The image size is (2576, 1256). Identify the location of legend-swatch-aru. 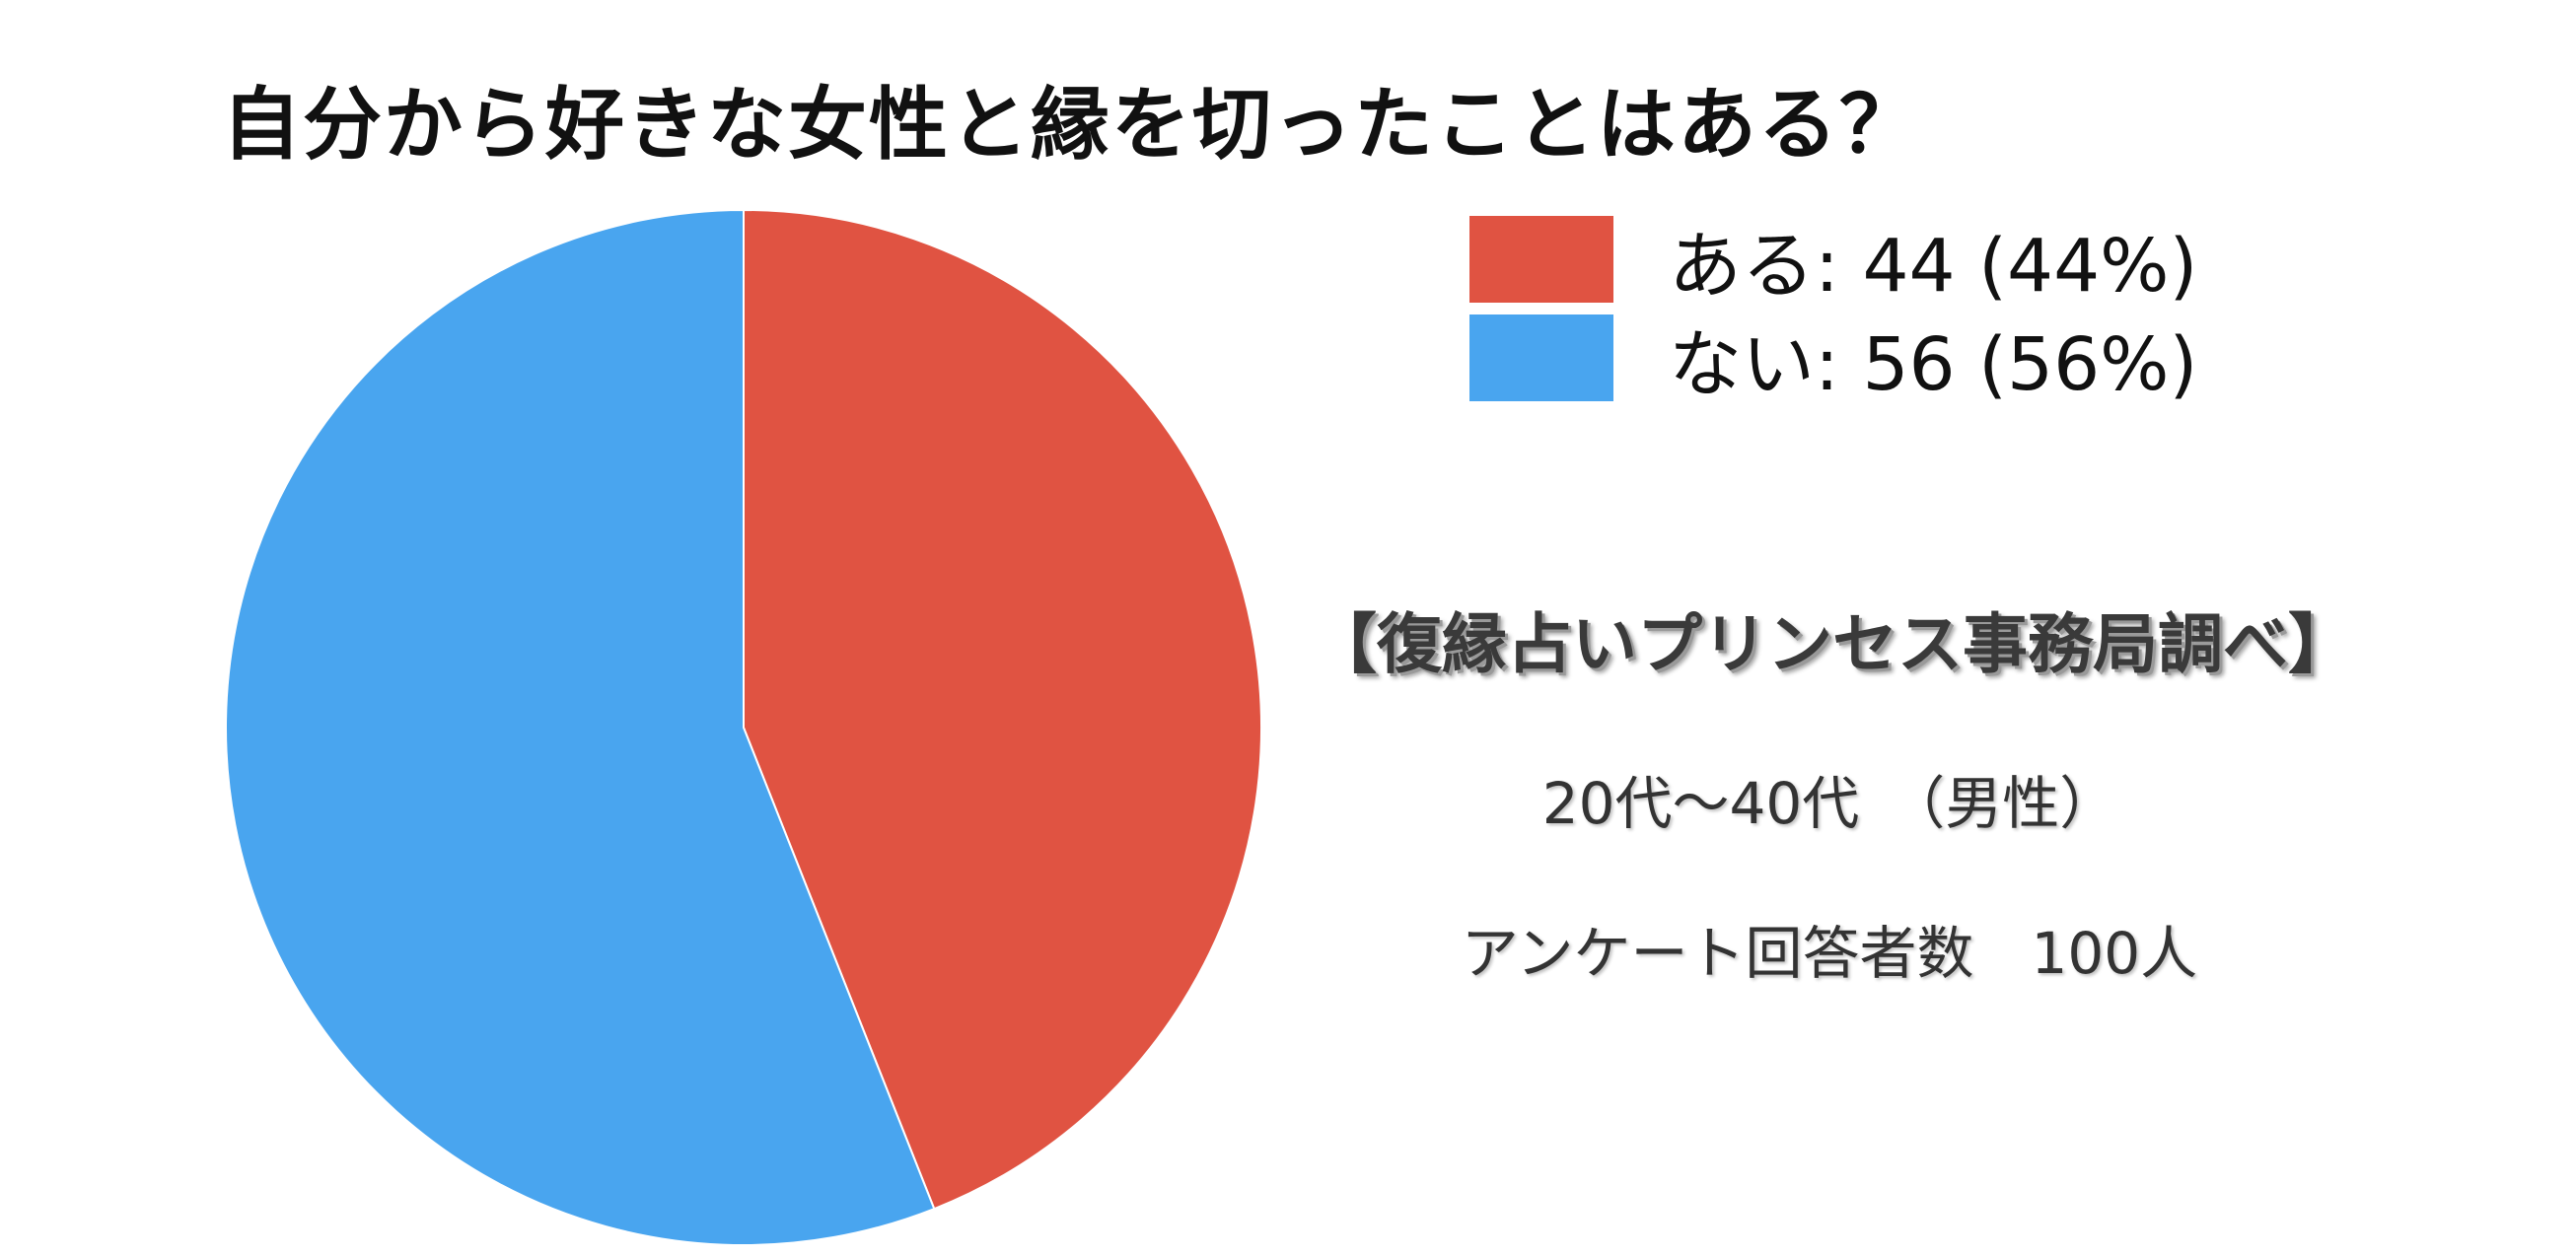
(1541, 259).